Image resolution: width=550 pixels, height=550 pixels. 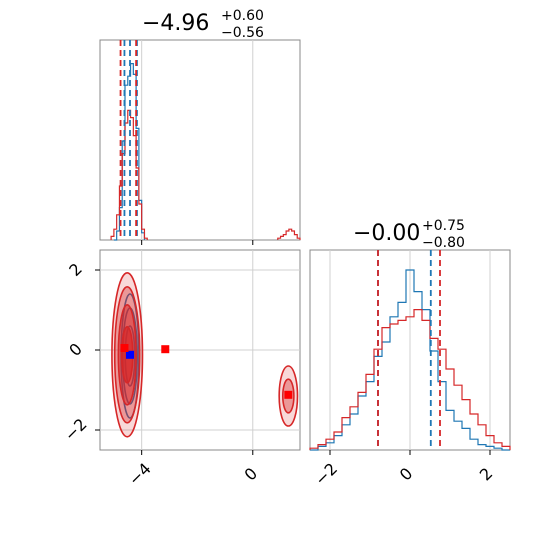 I want to click on title-param2-sub: −0.80, so click(x=443, y=243).